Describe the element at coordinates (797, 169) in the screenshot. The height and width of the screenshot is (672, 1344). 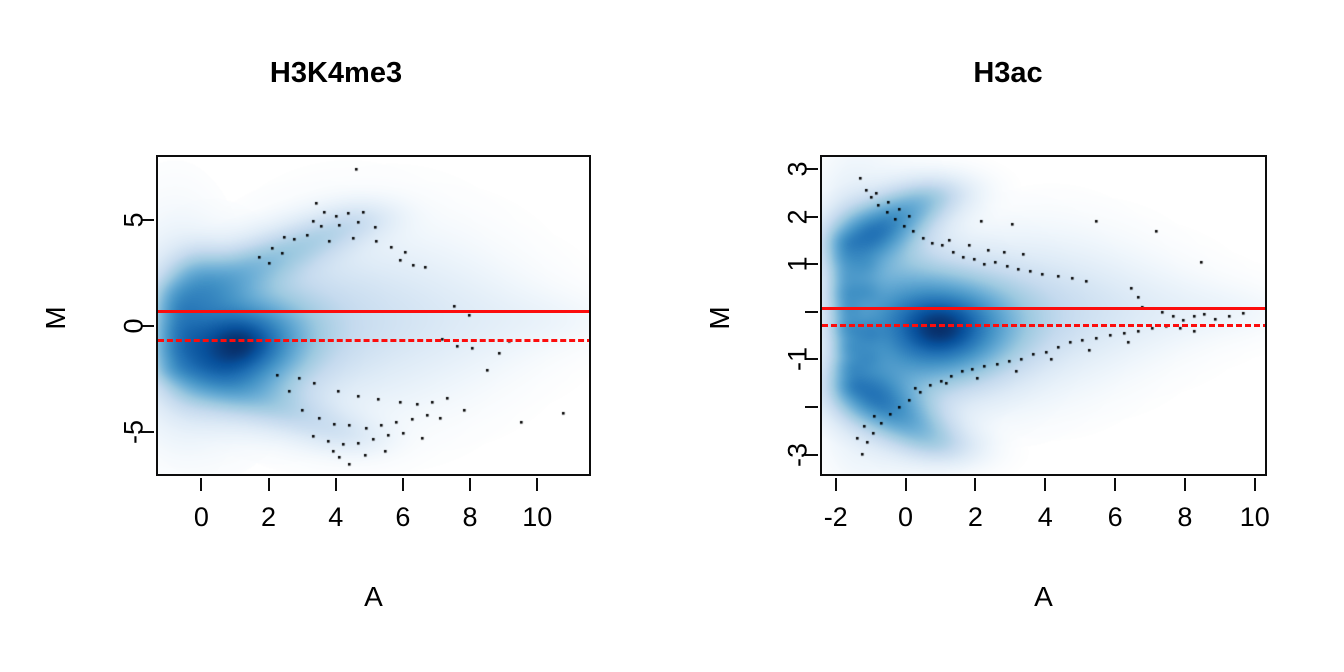
I see `tick-label: 3` at that location.